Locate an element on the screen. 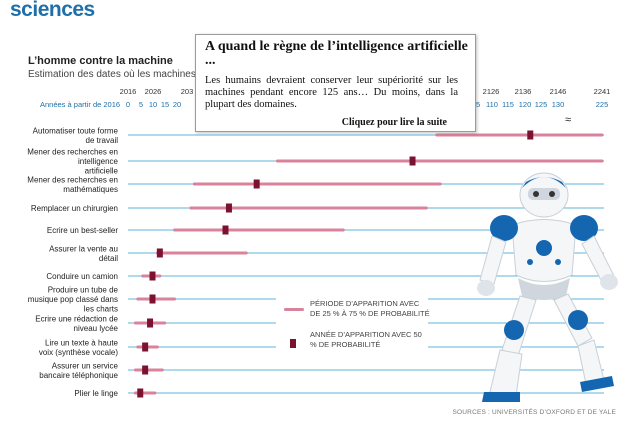 Image resolution: width=636 pixels, height=424 pixels. read-more-link: Cliquez pour lire la suite is located at coordinates (394, 122).